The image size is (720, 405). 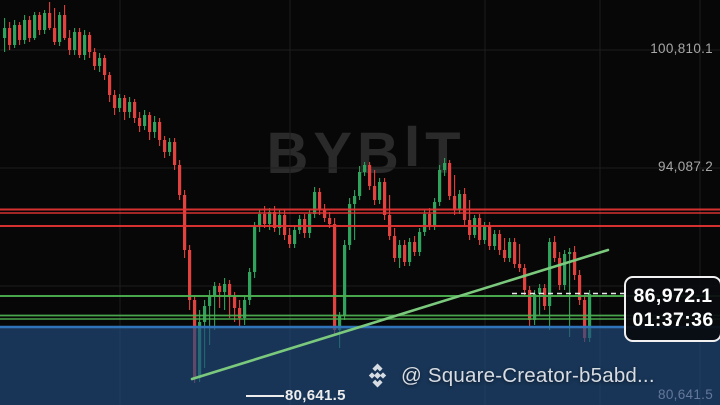 What do you see at coordinates (673, 296) in the screenshot?
I see `last-price-value: 86,972.1` at bounding box center [673, 296].